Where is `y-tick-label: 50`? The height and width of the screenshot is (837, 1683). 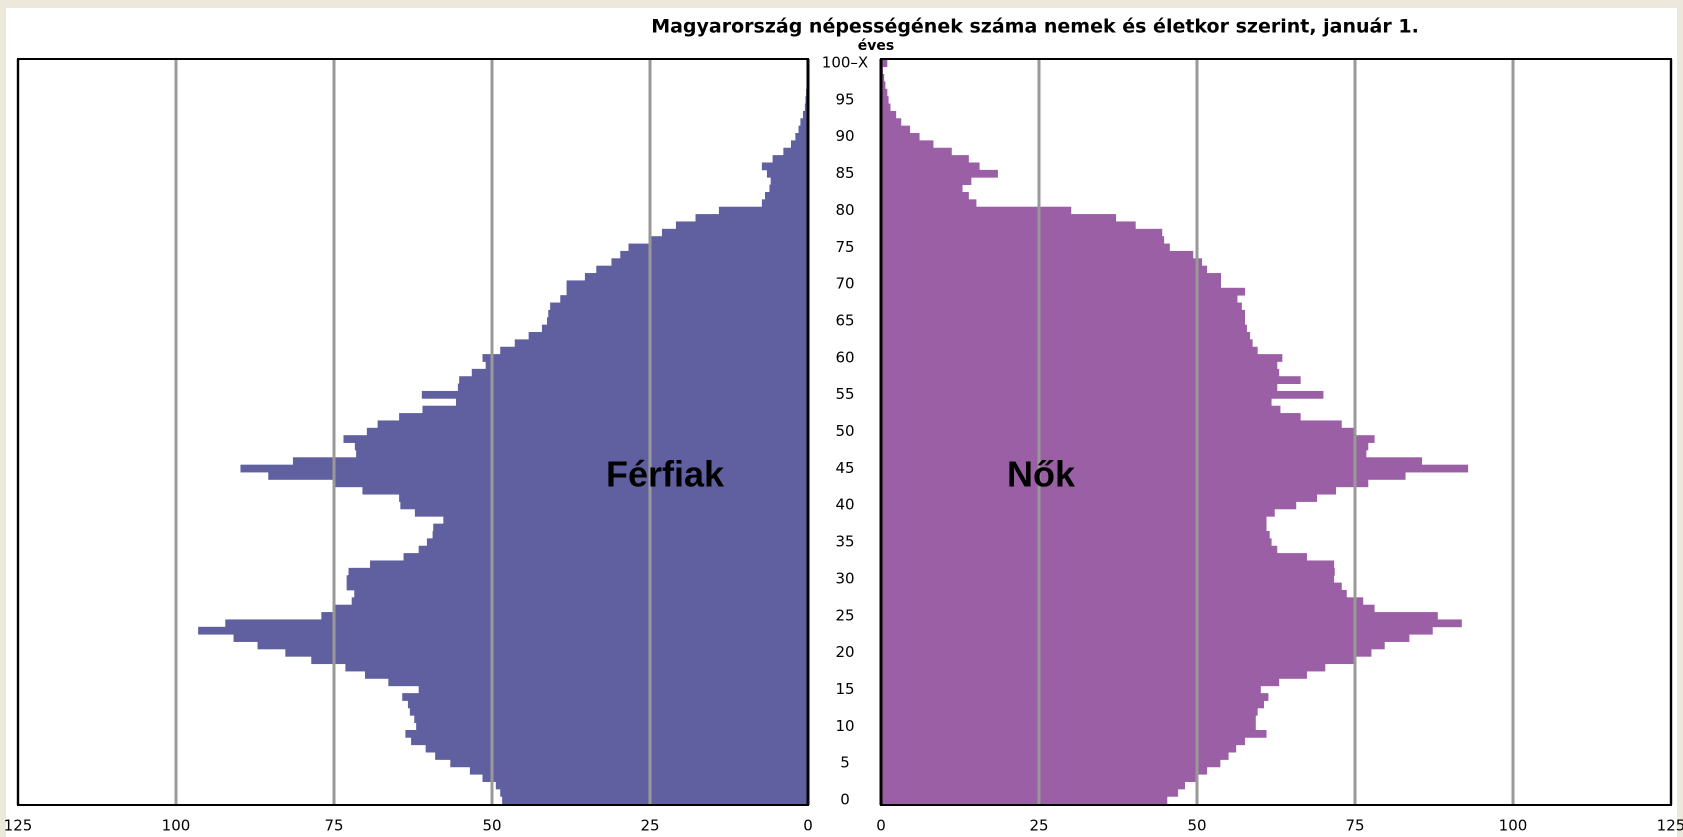 y-tick-label: 50 is located at coordinates (844, 431).